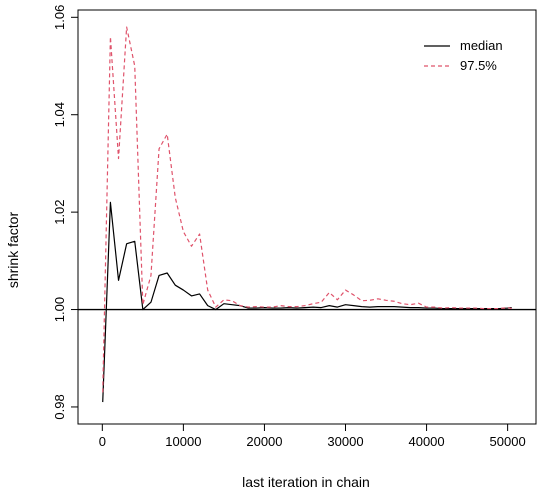 The height and width of the screenshot is (496, 550). Describe the element at coordinates (102, 441) in the screenshot. I see `x-tick-label: 0` at that location.